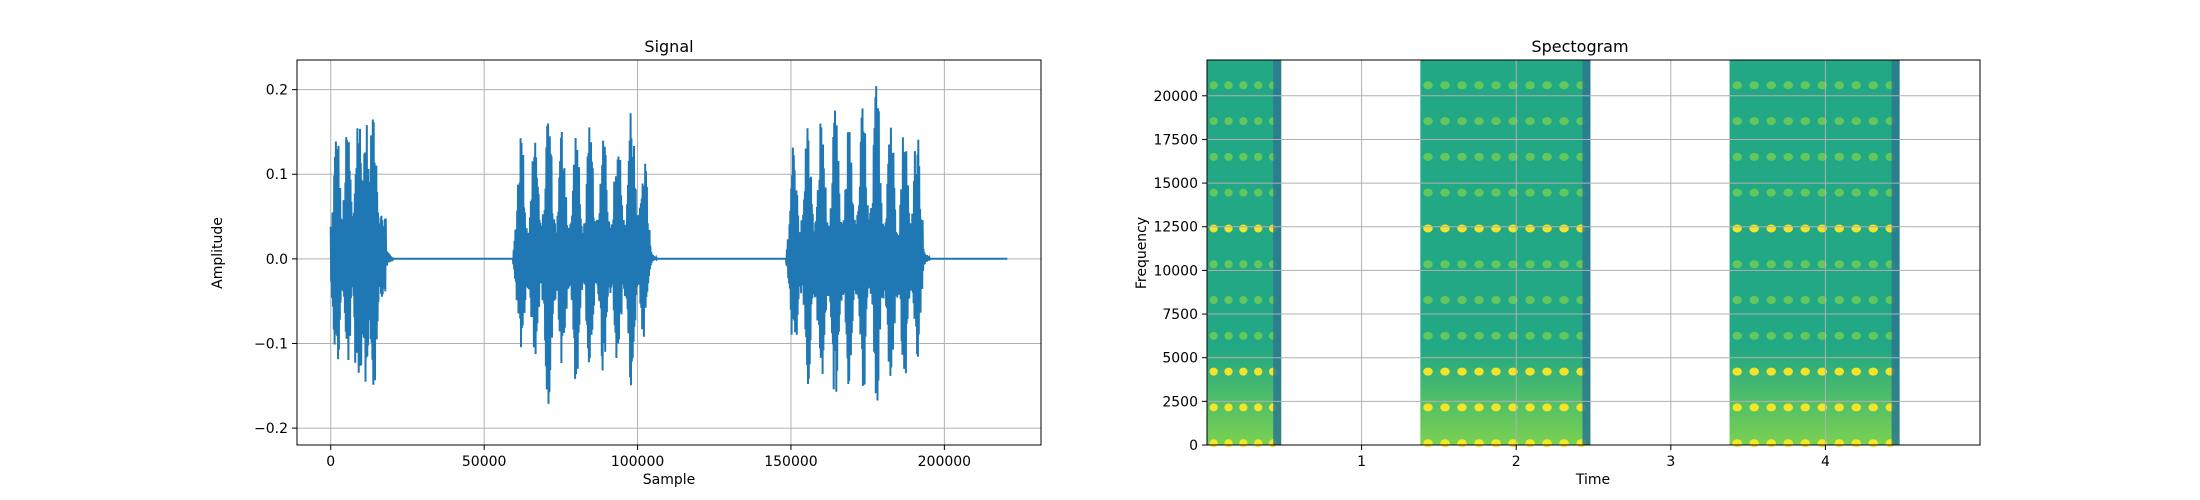 The image size is (2200, 500). What do you see at coordinates (330, 462) in the screenshot?
I see `signal-x-tick-label: 0` at bounding box center [330, 462].